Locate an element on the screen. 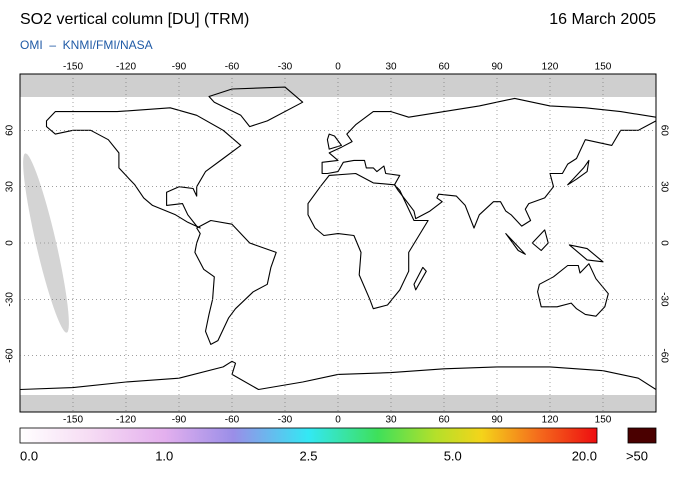 This screenshot has width=676, height=480. colorbar-label: 1.0 is located at coordinates (164, 455).